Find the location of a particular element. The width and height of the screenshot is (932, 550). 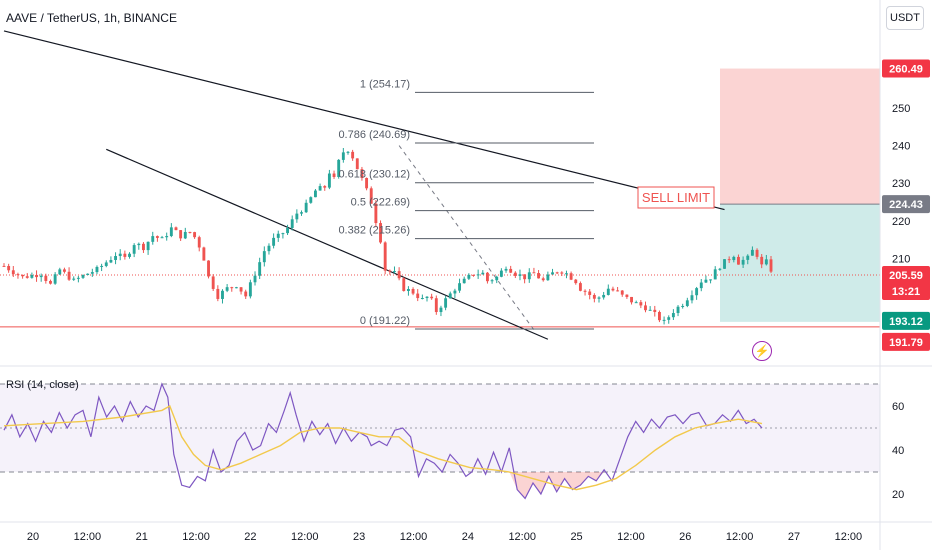

rsi-title: RSI (14, close) is located at coordinates (42, 385).